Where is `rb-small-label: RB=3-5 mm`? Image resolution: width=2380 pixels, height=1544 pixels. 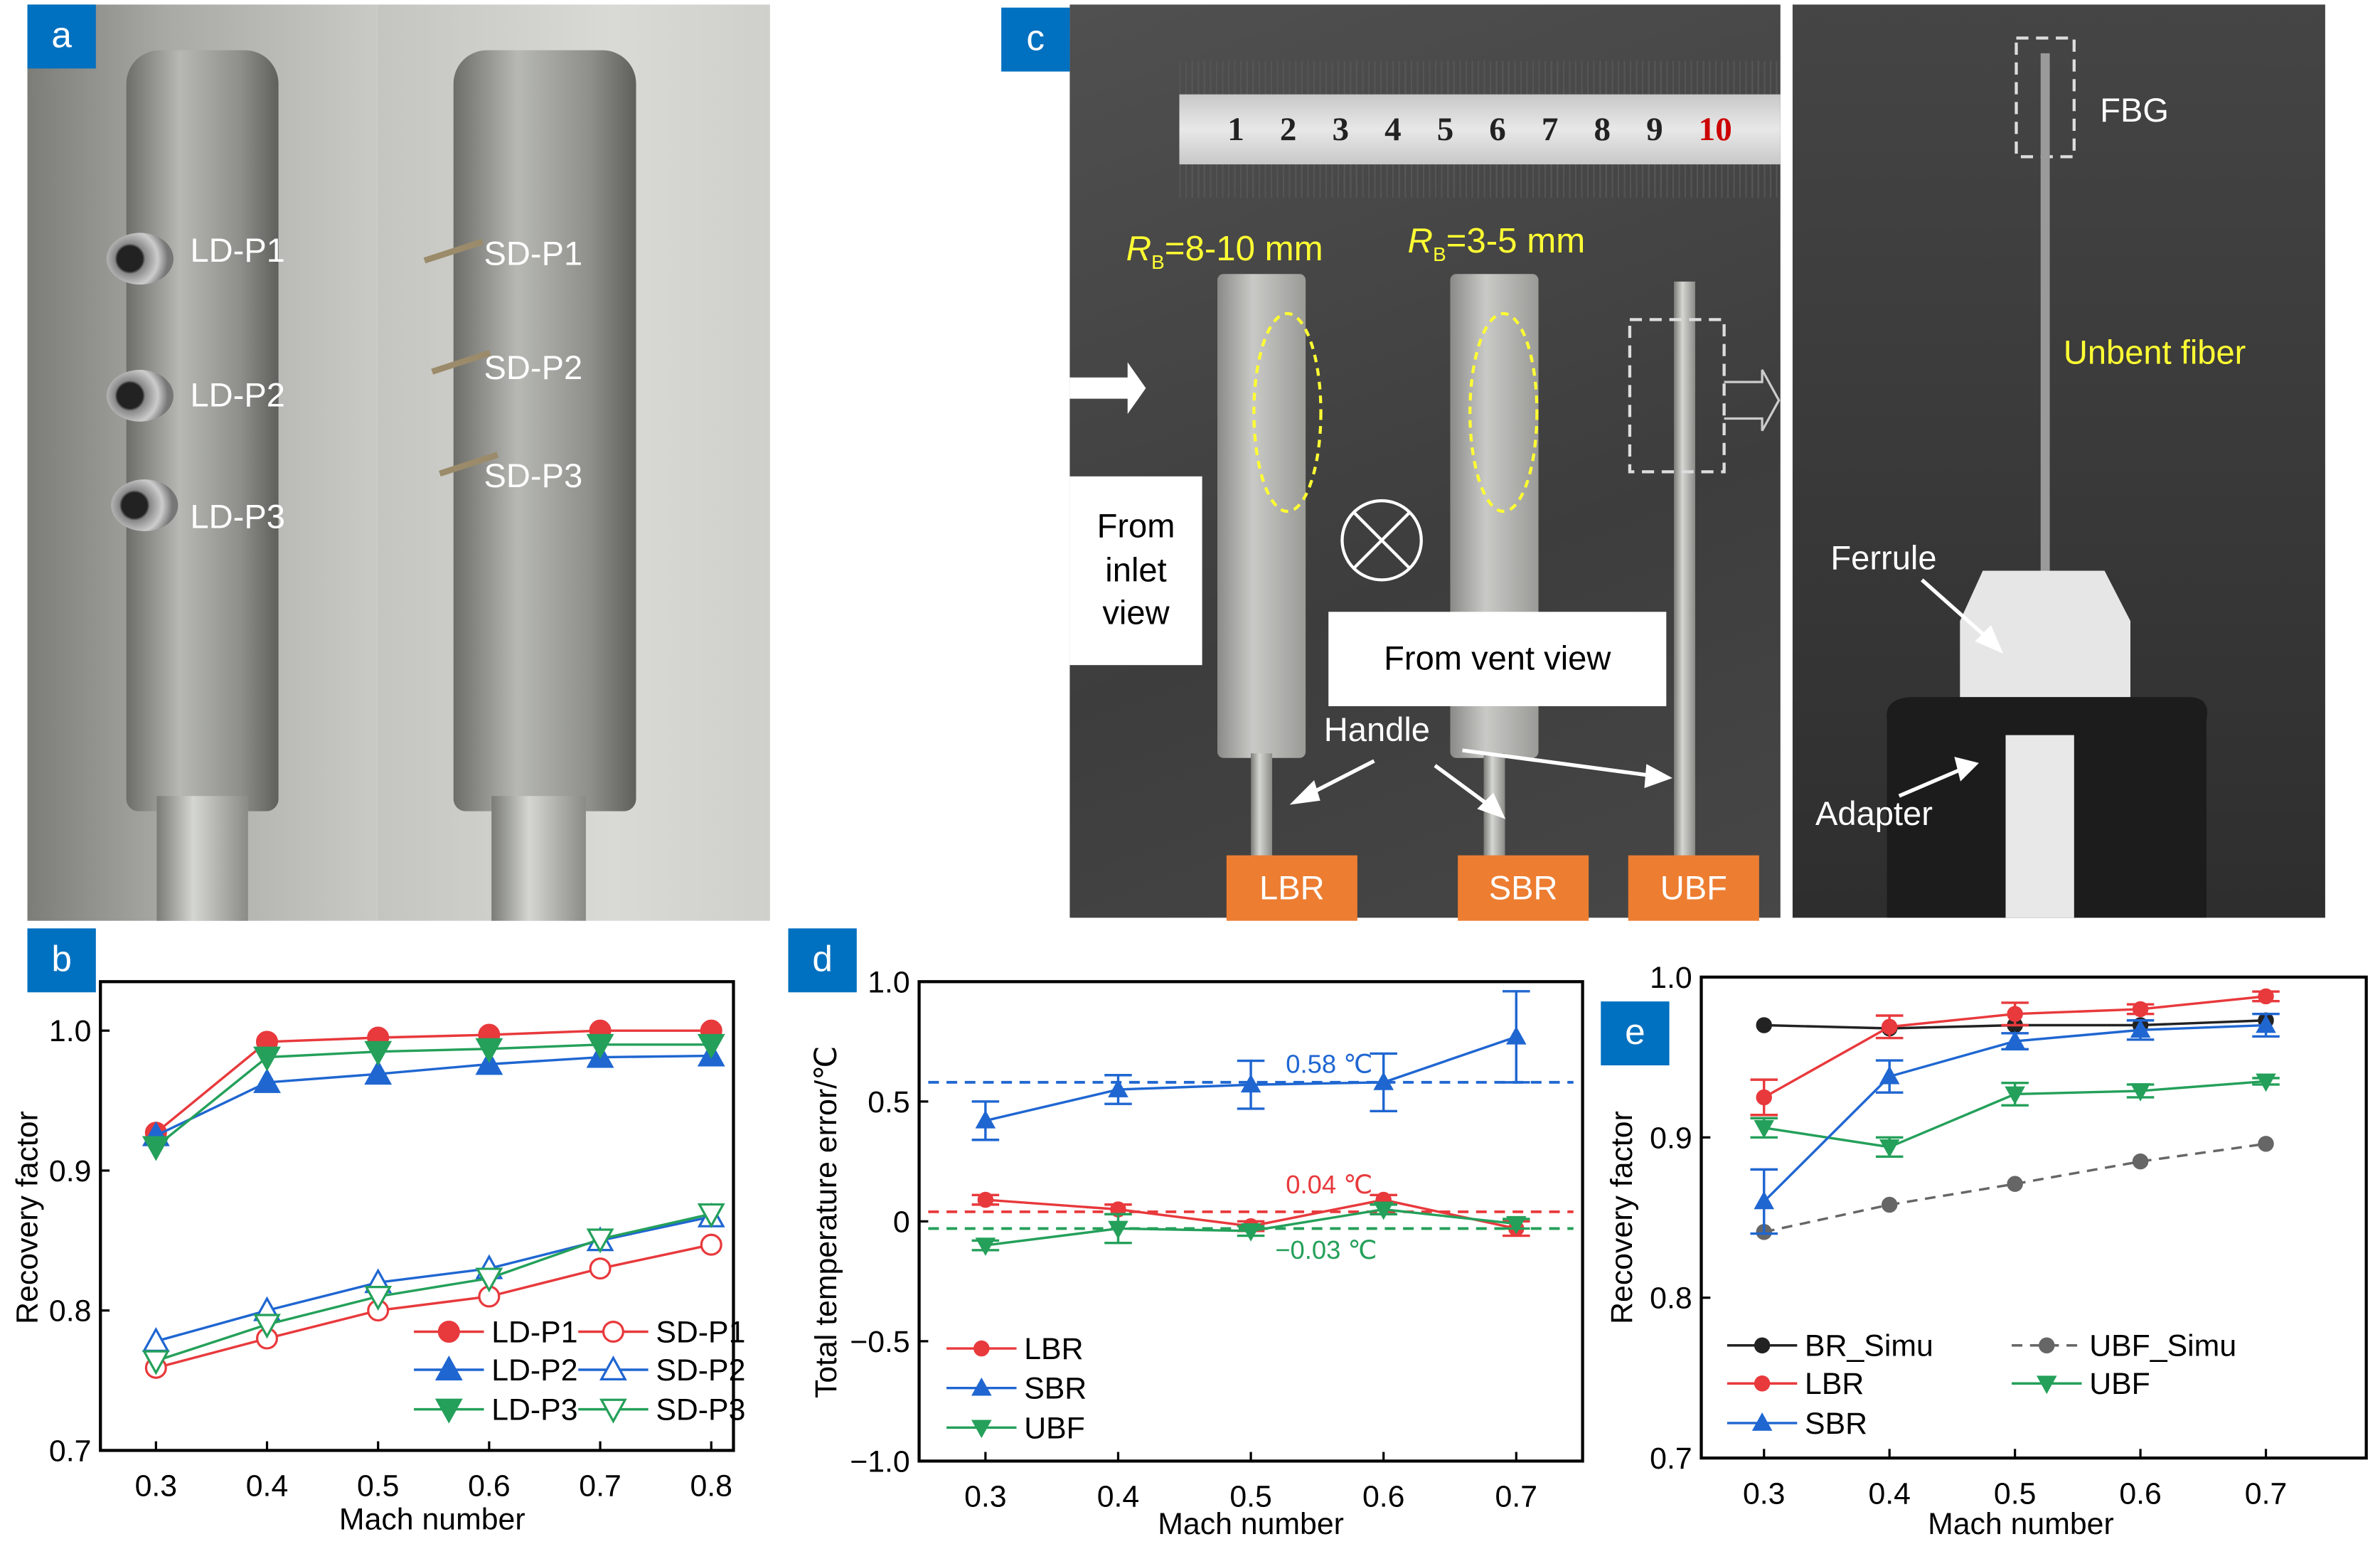
rb-small-label: RB=3-5 mm is located at coordinates (1497, 243).